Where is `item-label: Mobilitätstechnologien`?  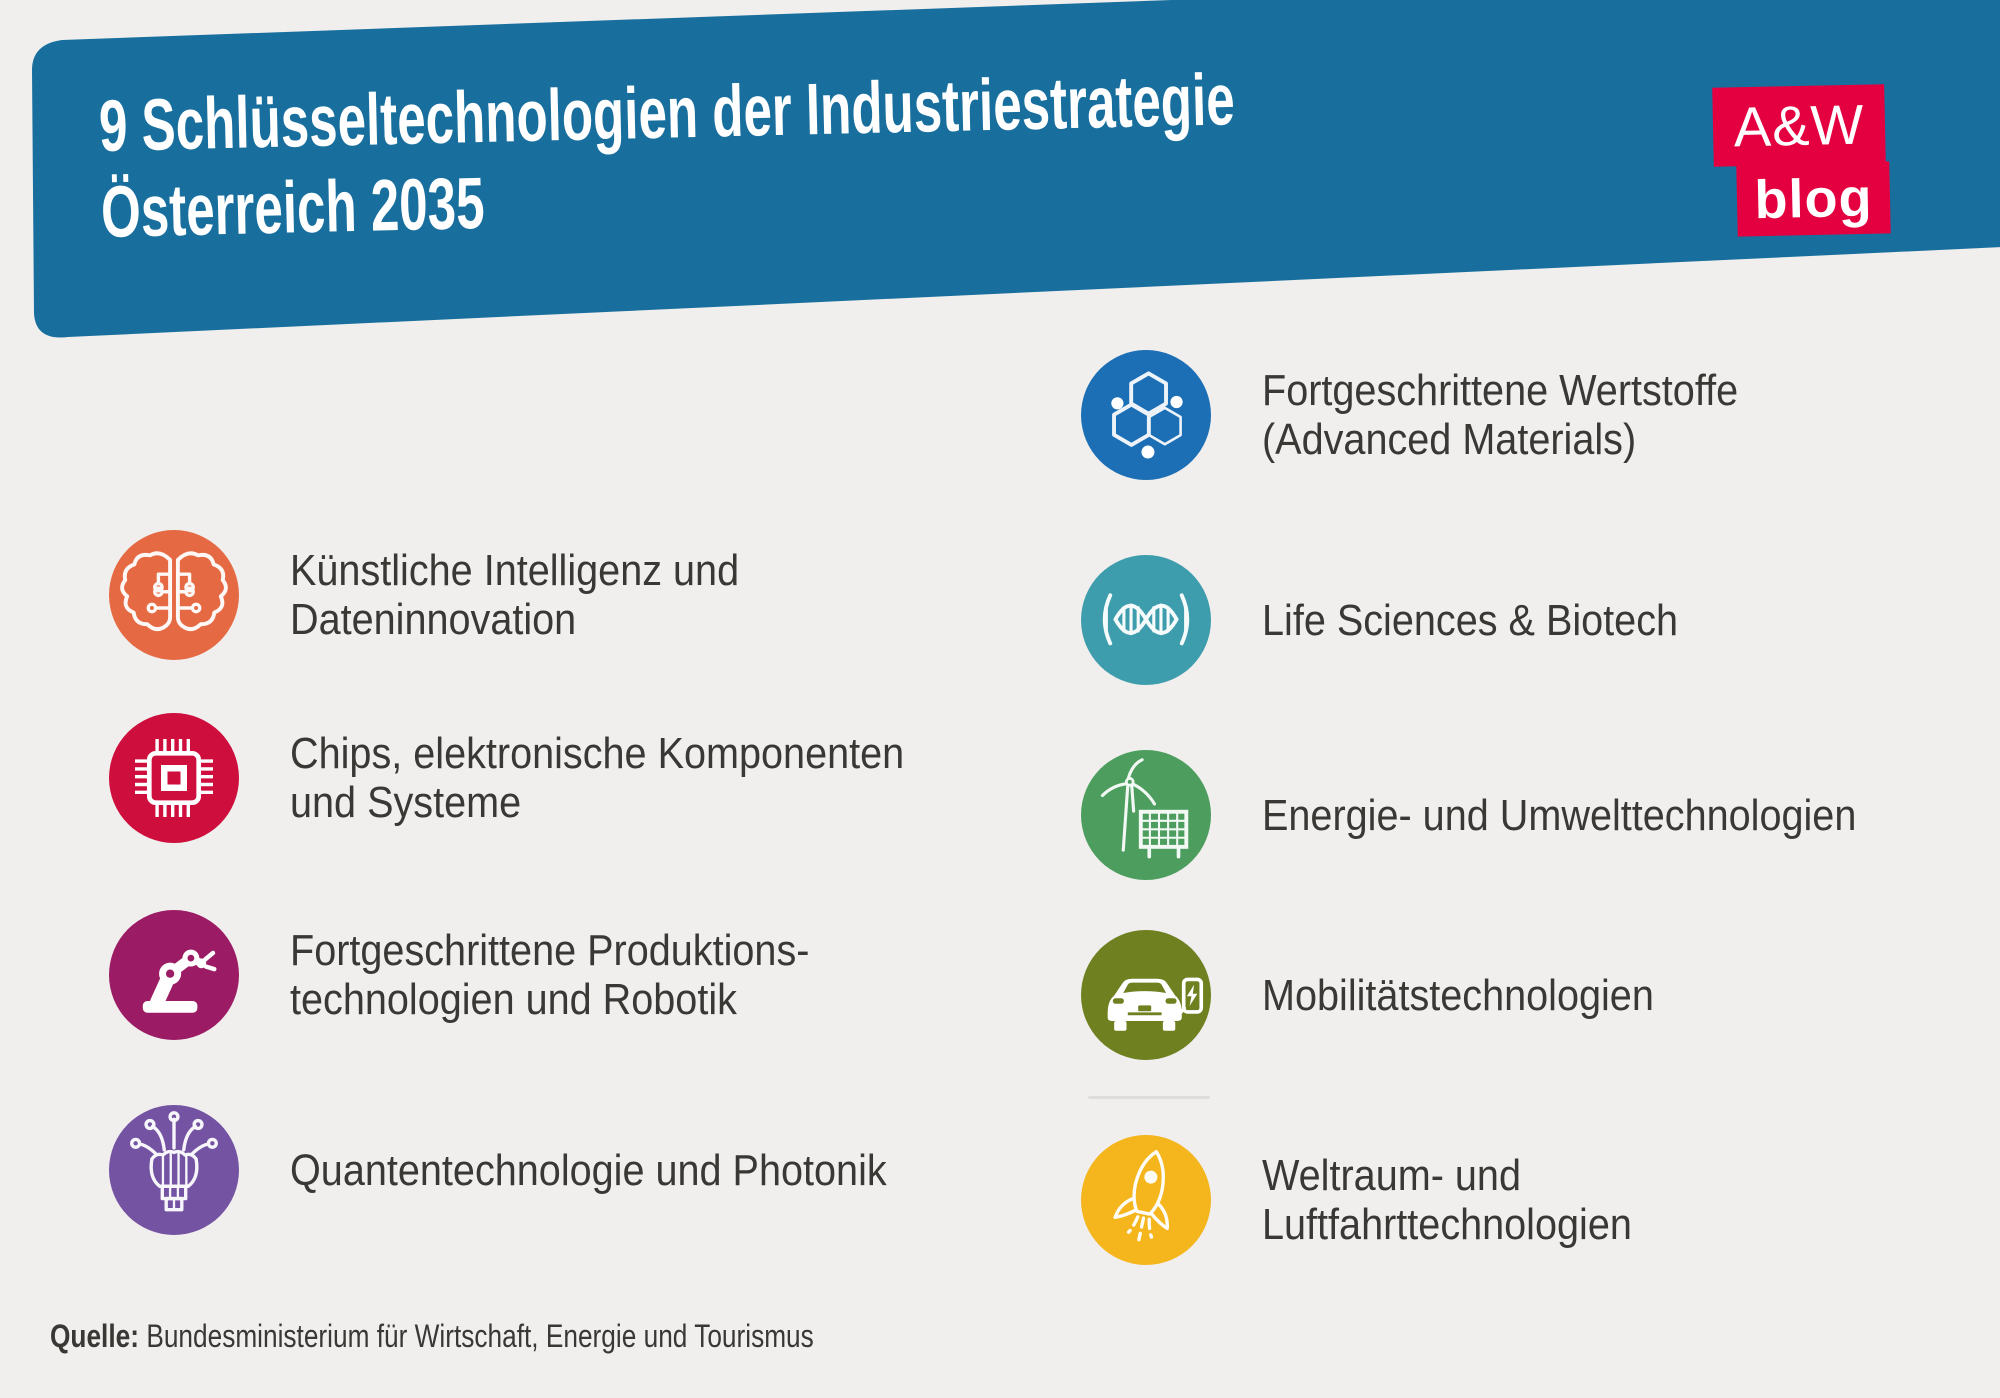 item-label: Mobilitätstechnologien is located at coordinates (1458, 995).